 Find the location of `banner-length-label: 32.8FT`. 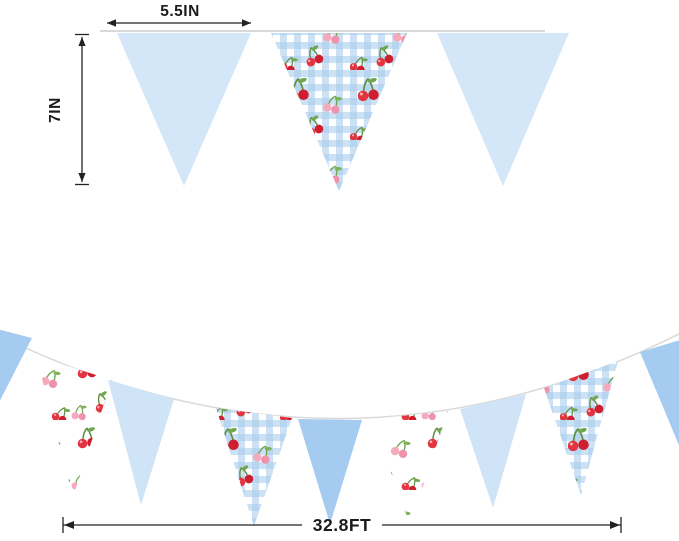

banner-length-label: 32.8FT is located at coordinates (342, 525).